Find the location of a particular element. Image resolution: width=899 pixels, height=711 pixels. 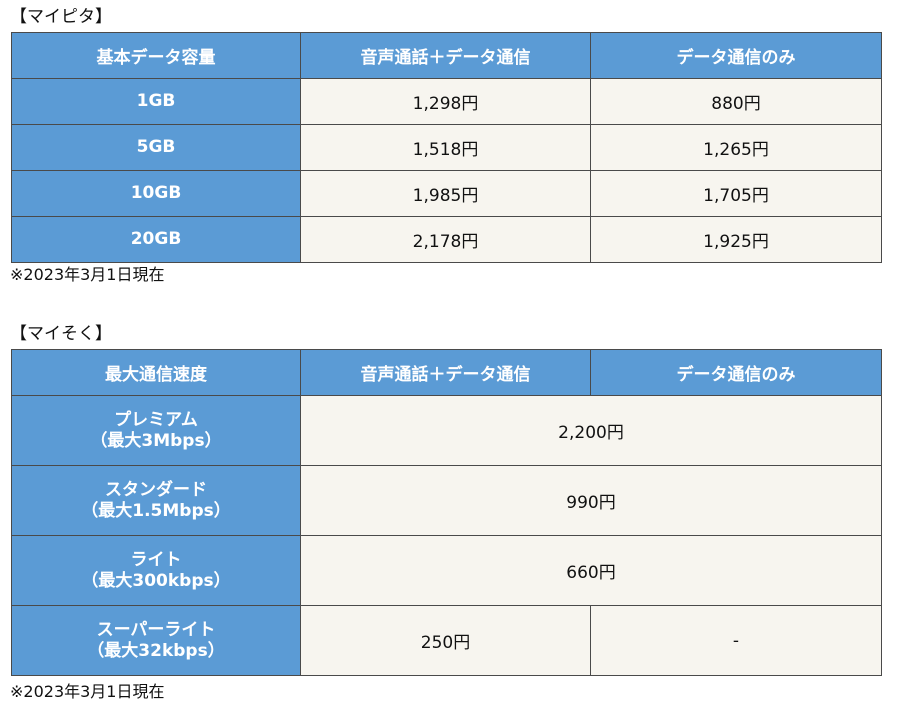

table-row: 1GB 1,298円 880円 is located at coordinates (446, 101).